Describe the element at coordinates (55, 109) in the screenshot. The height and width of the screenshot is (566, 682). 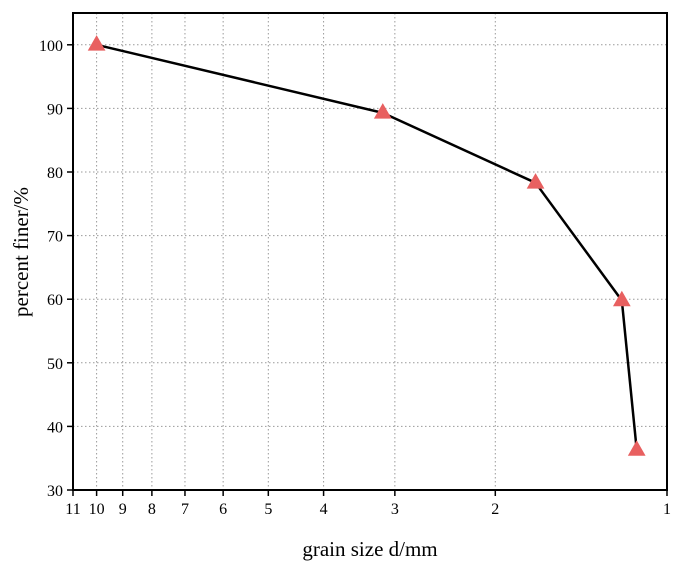
I see `y-tick-label: 90` at that location.